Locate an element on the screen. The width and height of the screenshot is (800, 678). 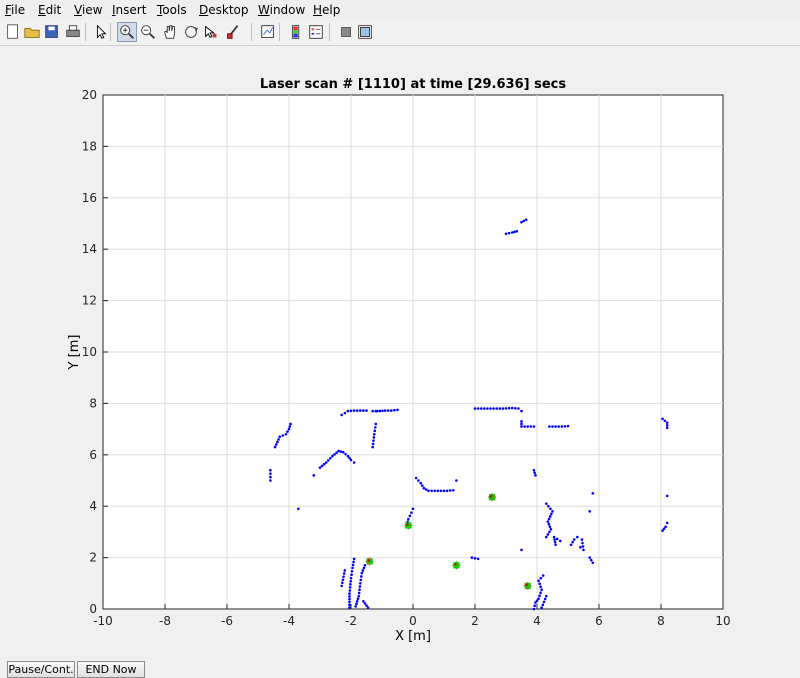
zoom-in-button is located at coordinates (127, 32).